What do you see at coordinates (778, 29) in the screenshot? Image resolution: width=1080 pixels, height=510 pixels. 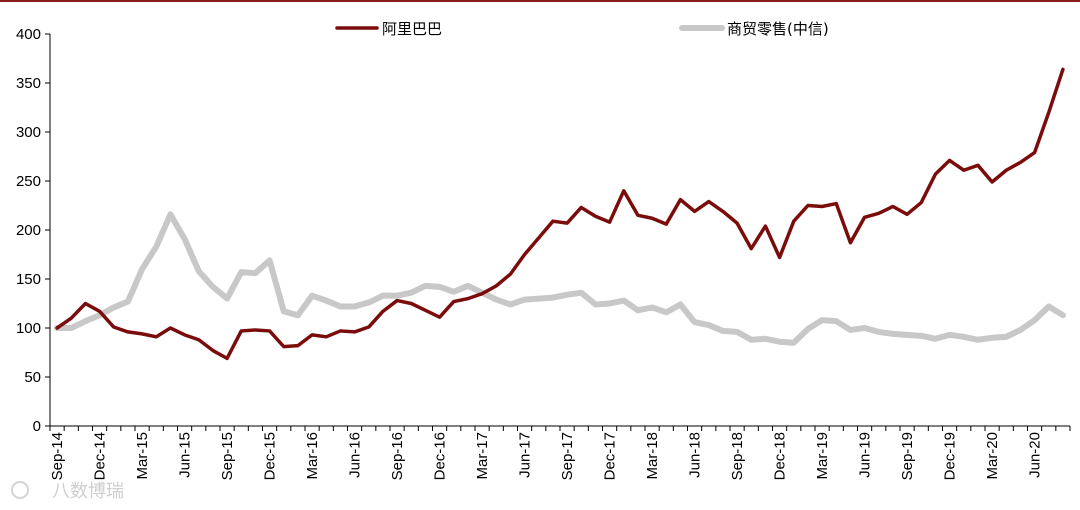 I see `legend-label-1: 商贸零售(中信)` at bounding box center [778, 29].